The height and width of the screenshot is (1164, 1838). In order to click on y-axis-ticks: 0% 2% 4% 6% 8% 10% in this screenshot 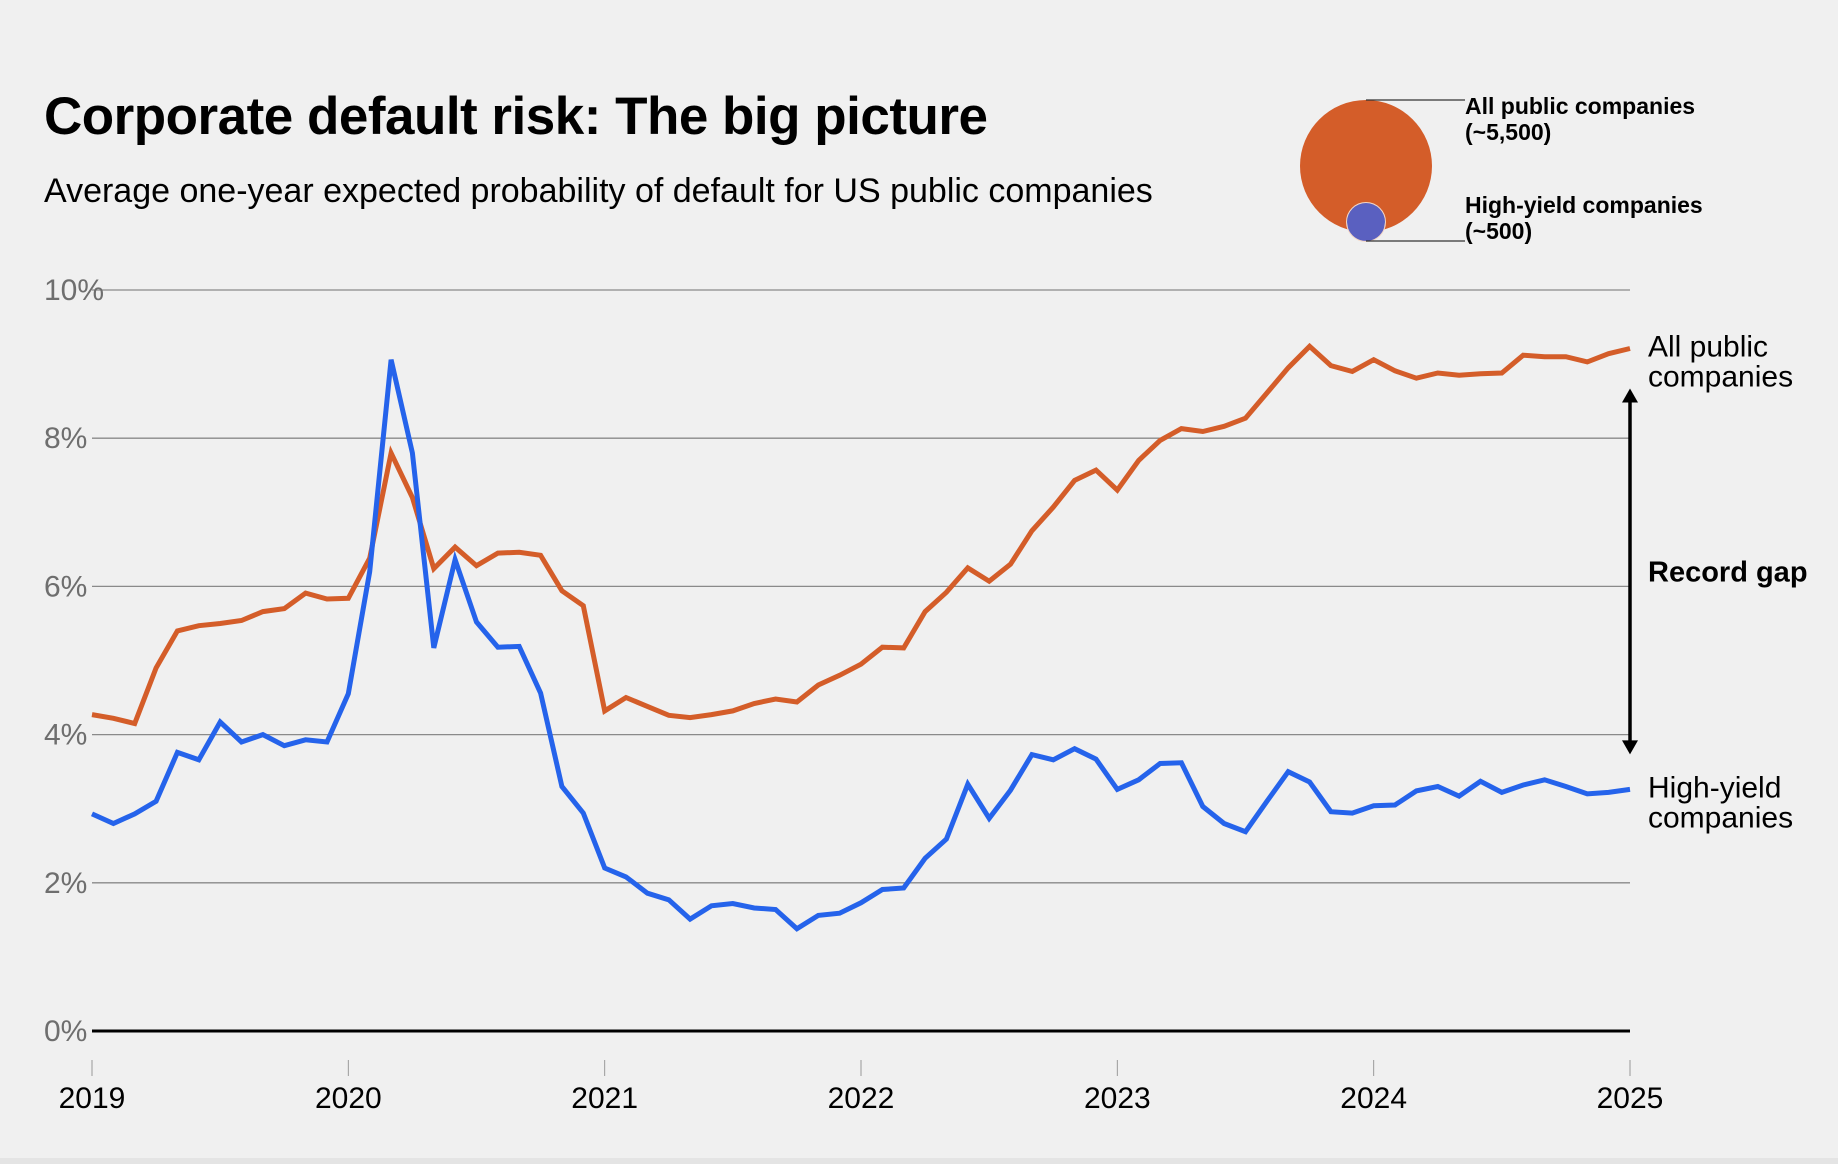, I will do `click(74, 661)`.